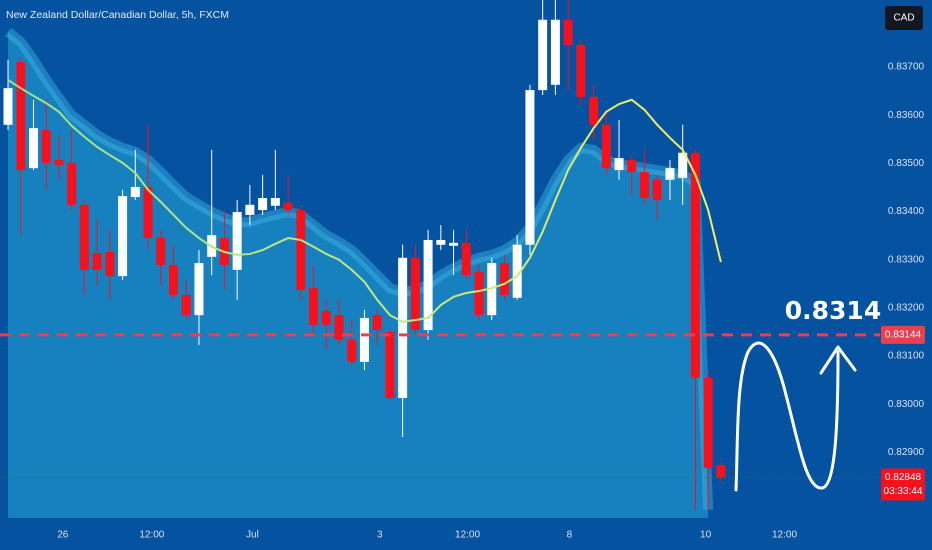 The width and height of the screenshot is (932, 550). I want to click on y-tick-label: 0.83700, so click(906, 67).